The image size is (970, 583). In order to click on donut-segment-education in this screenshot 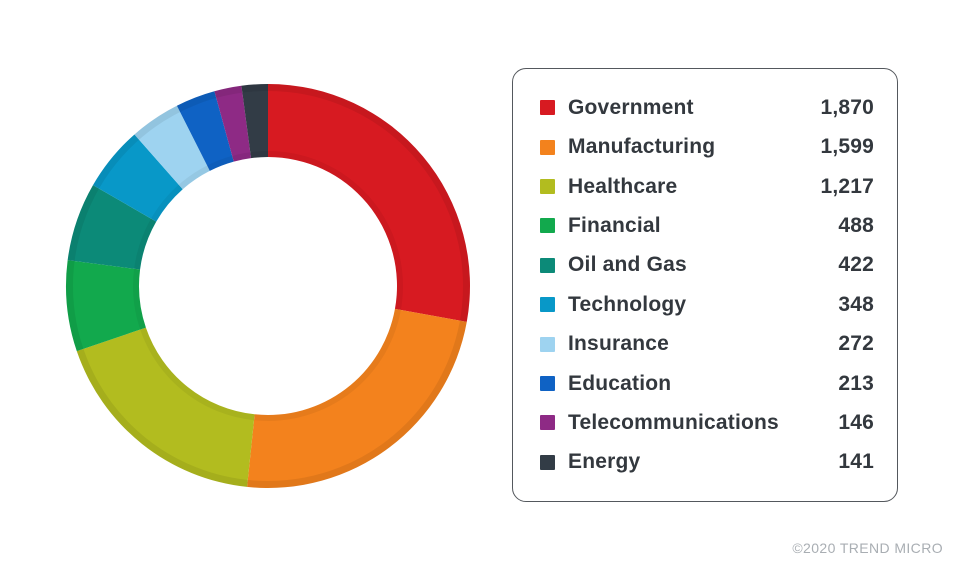, I will do `click(205, 131)`.